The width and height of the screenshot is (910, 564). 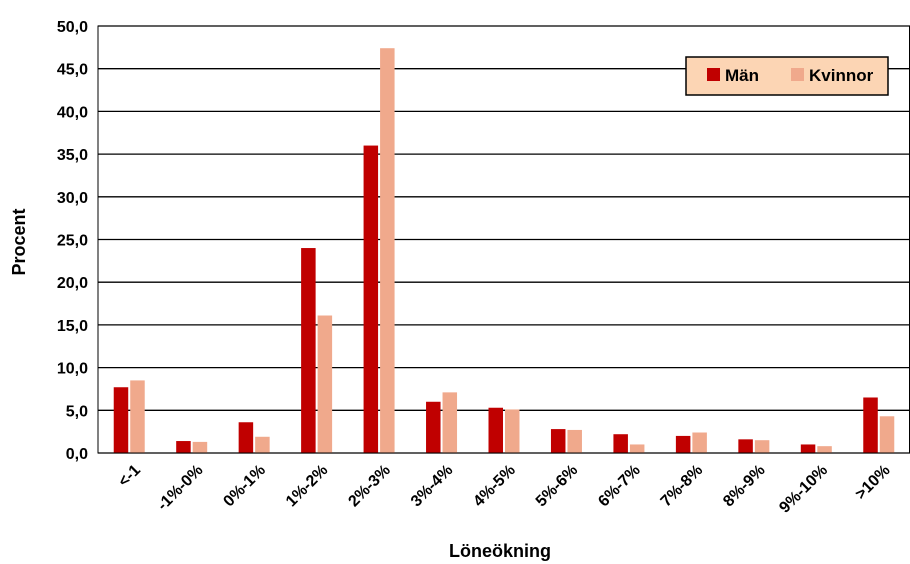 I want to click on y-tick-label: 20,0, so click(x=72, y=283).